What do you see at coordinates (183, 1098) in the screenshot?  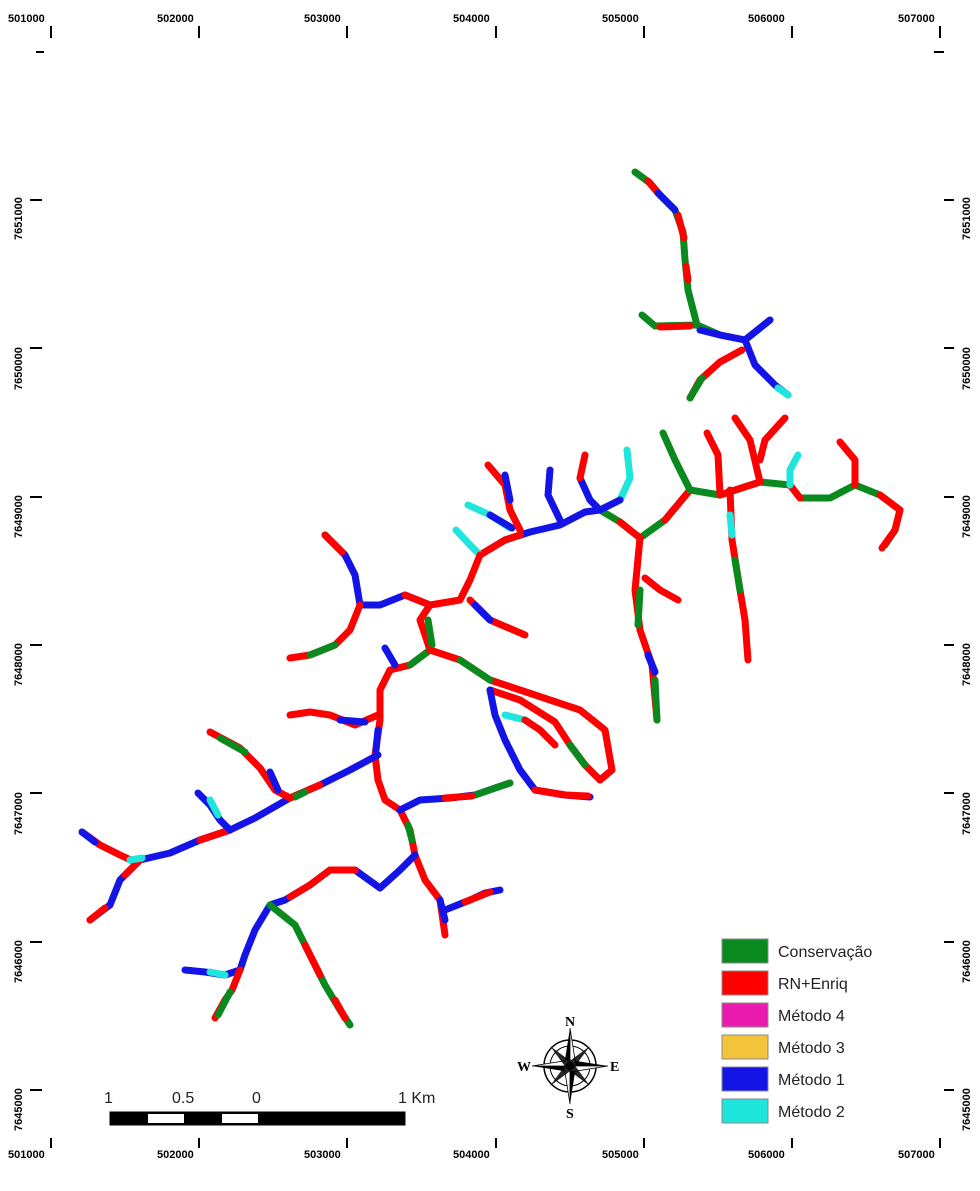 I see `scale-label-0-5: 0.5` at bounding box center [183, 1098].